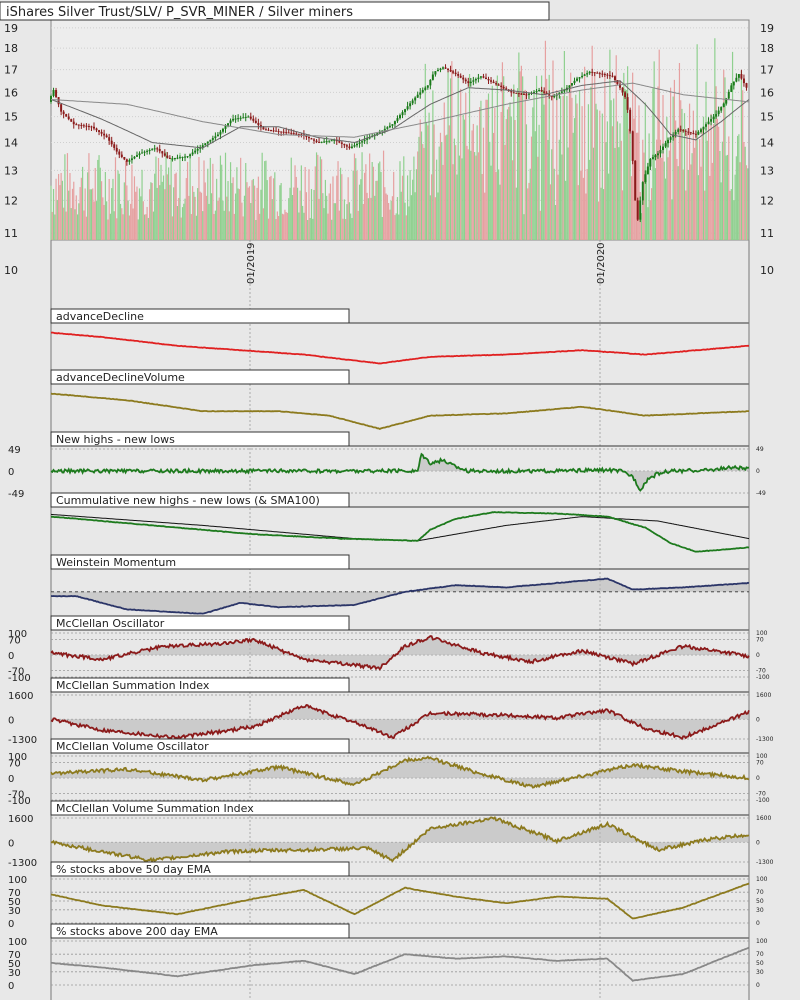 The image size is (800, 1000). What do you see at coordinates (14, 893) in the screenshot?
I see `panel-tick-left: 70` at bounding box center [14, 893].